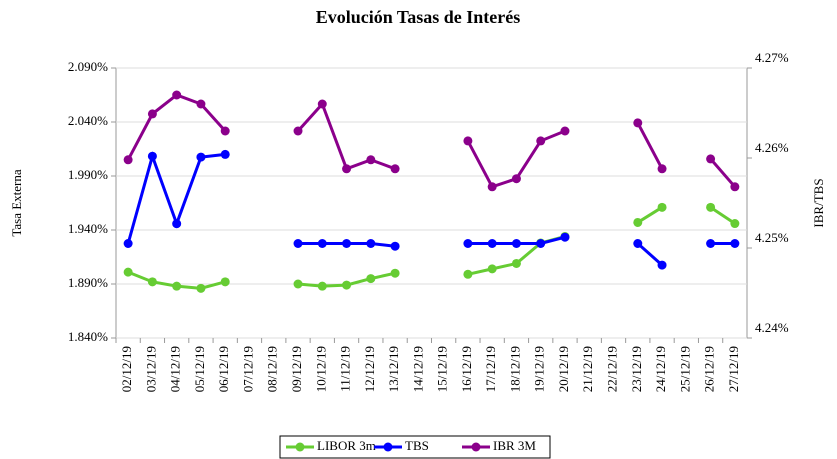 The image size is (837, 459). What do you see at coordinates (369, 369) in the screenshot?
I see `x-tick-label: 12/12/19` at bounding box center [369, 369].